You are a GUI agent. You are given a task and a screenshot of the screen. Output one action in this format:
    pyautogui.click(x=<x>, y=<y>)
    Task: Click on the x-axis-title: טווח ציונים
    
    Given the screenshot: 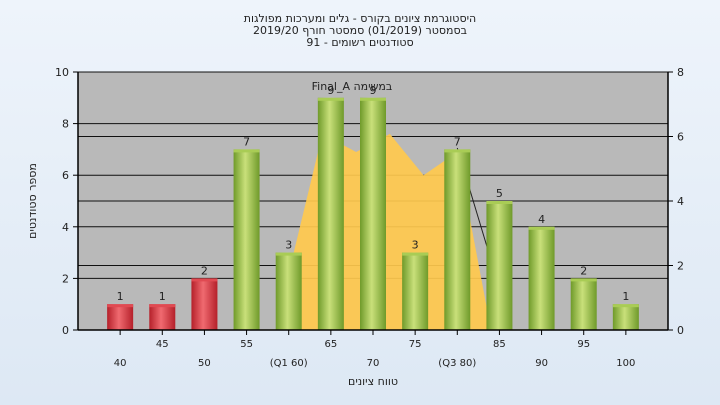 What is the action you would take?
    pyautogui.click(x=373, y=381)
    